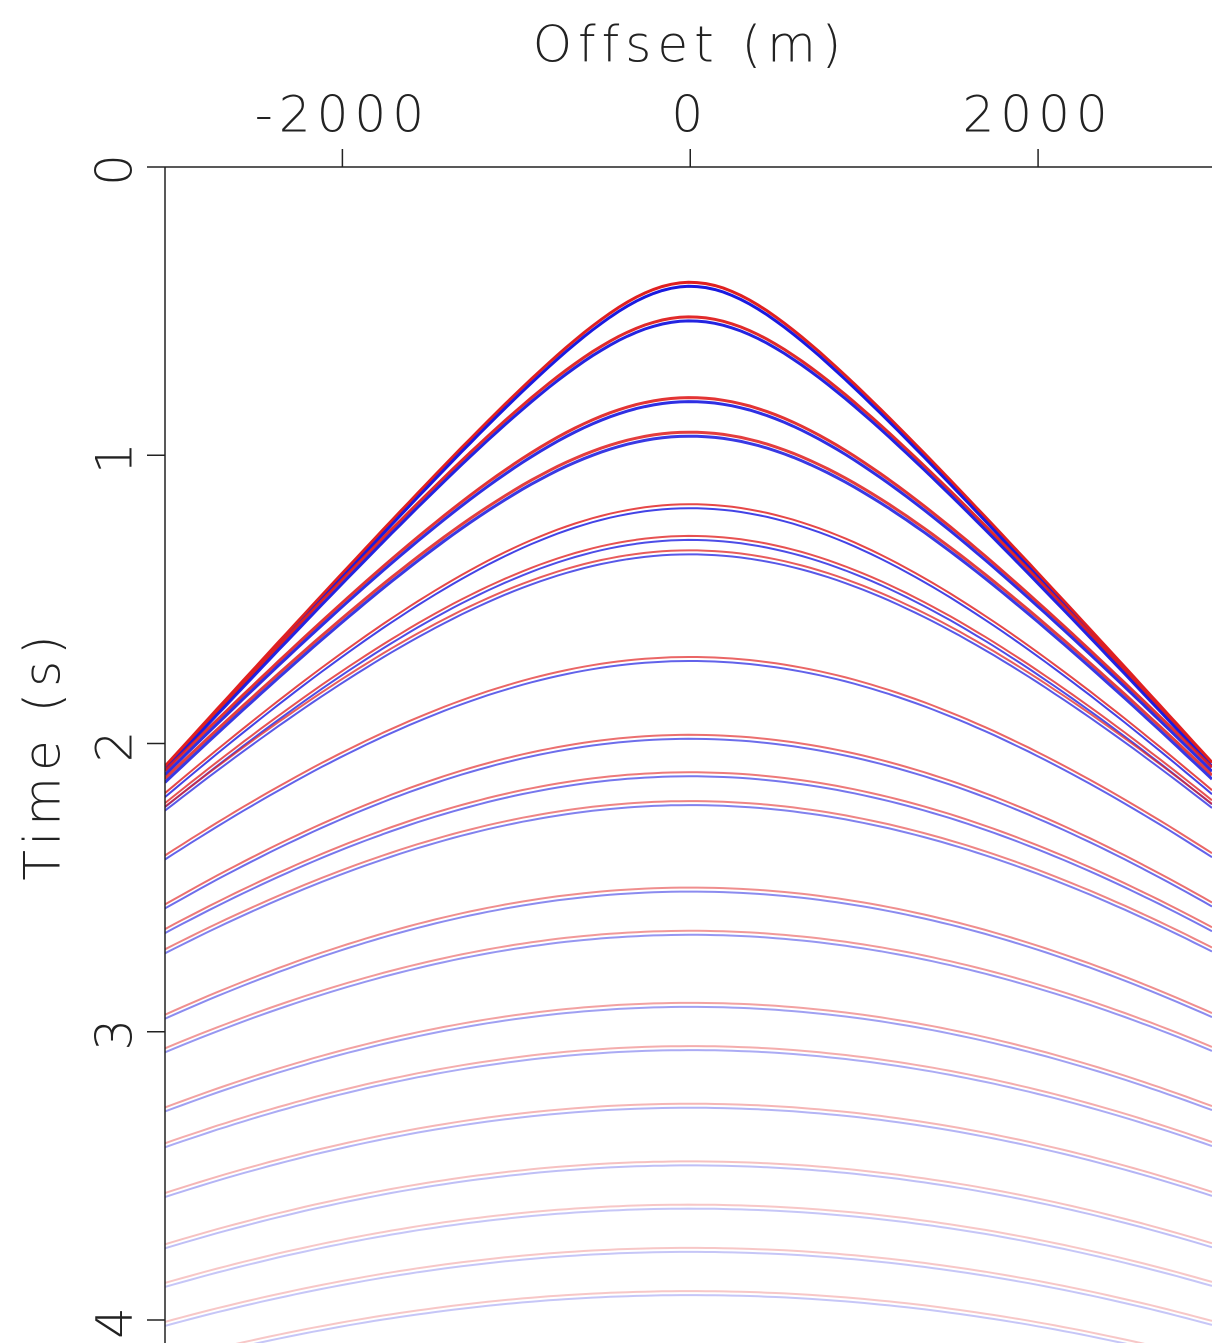 The image size is (1212, 1343). What do you see at coordinates (690, 115) in the screenshot?
I see `x-tick-label: 0` at bounding box center [690, 115].